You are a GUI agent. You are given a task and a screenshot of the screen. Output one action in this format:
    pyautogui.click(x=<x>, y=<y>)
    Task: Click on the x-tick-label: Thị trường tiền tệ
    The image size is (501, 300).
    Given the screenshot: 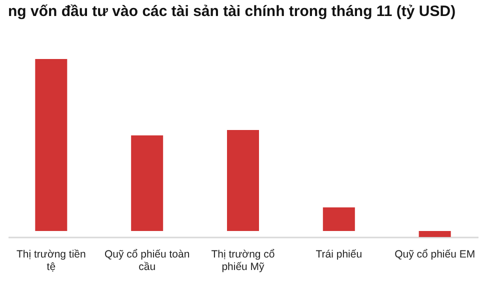 What is the action you would take?
    pyautogui.click(x=51, y=260)
    